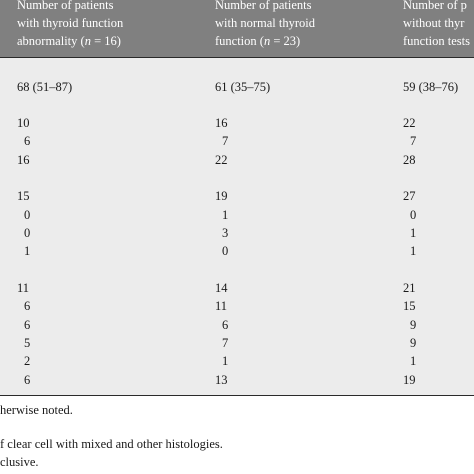 This screenshot has height=474, width=474. What do you see at coordinates (19, 462) in the screenshot?
I see `footnote: clusive.` at bounding box center [19, 462].